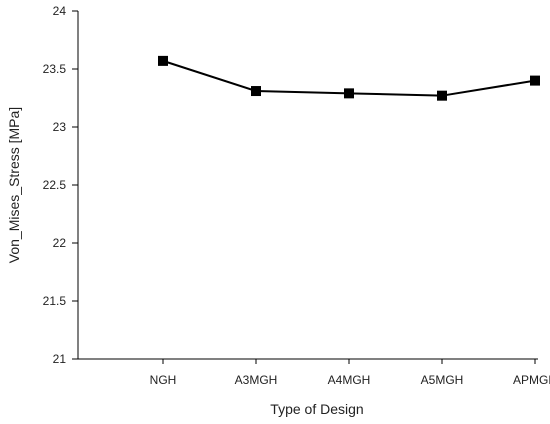 The height and width of the screenshot is (424, 550). Describe the element at coordinates (163, 60) in the screenshot. I see `stress-point-ngh` at that location.